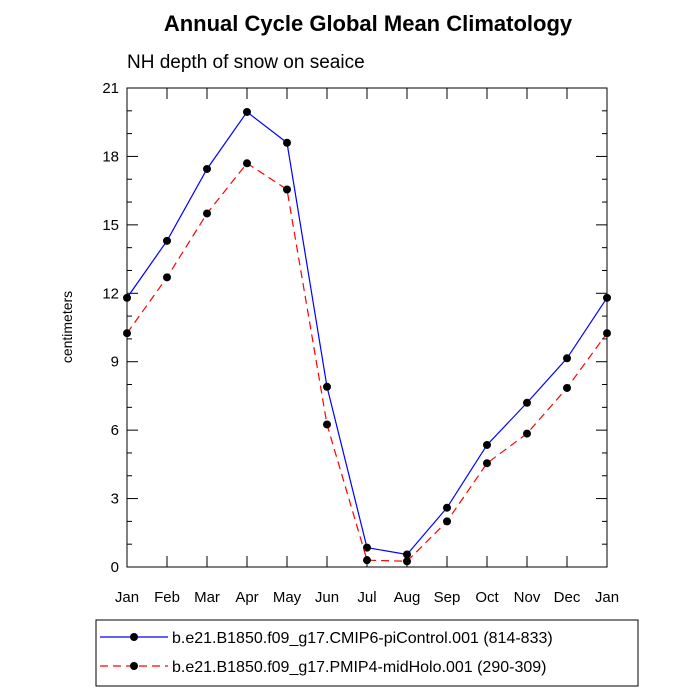 This screenshot has height=700, width=700. I want to click on x-tick-label: Oct, so click(487, 597).